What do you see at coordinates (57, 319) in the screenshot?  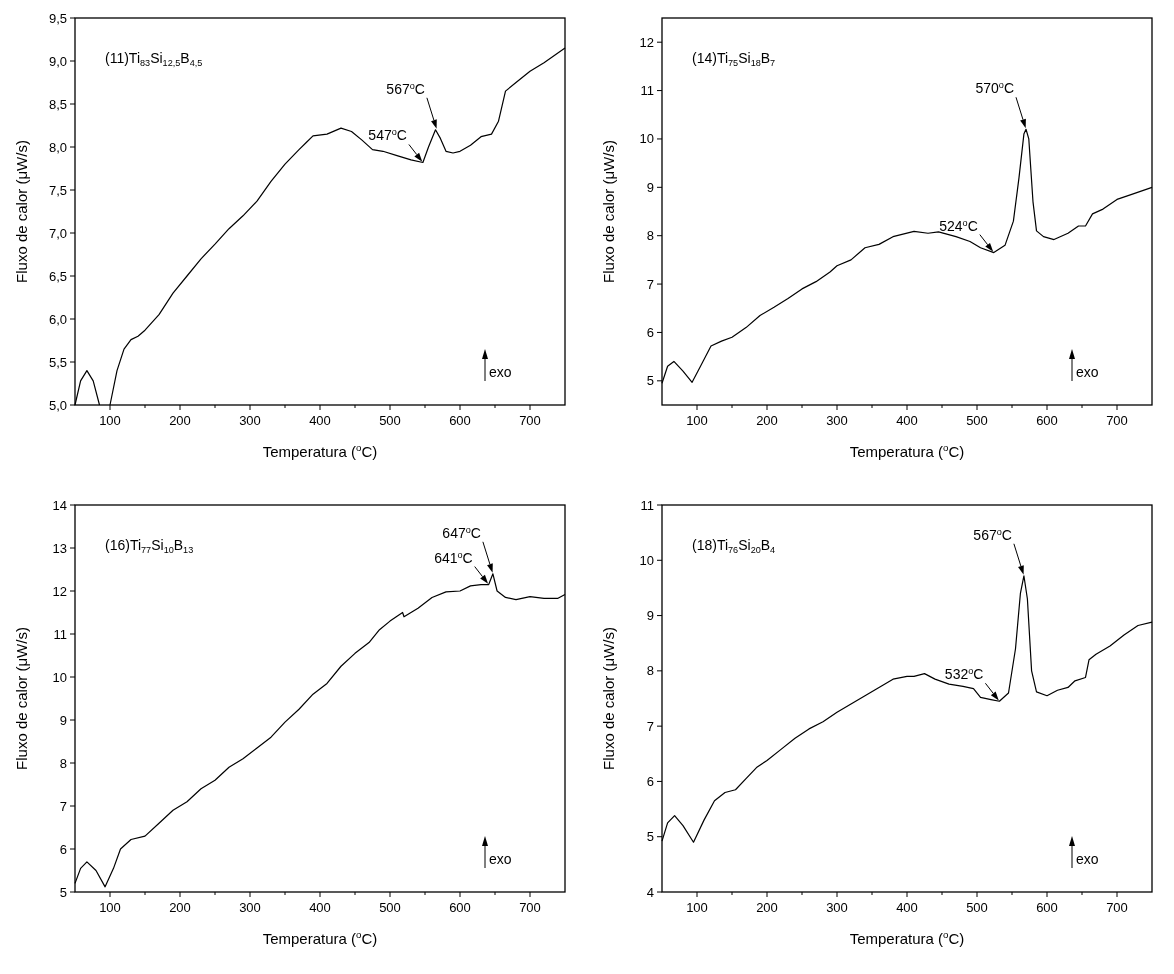 I see `y-tick-label: 6,0` at bounding box center [57, 319].